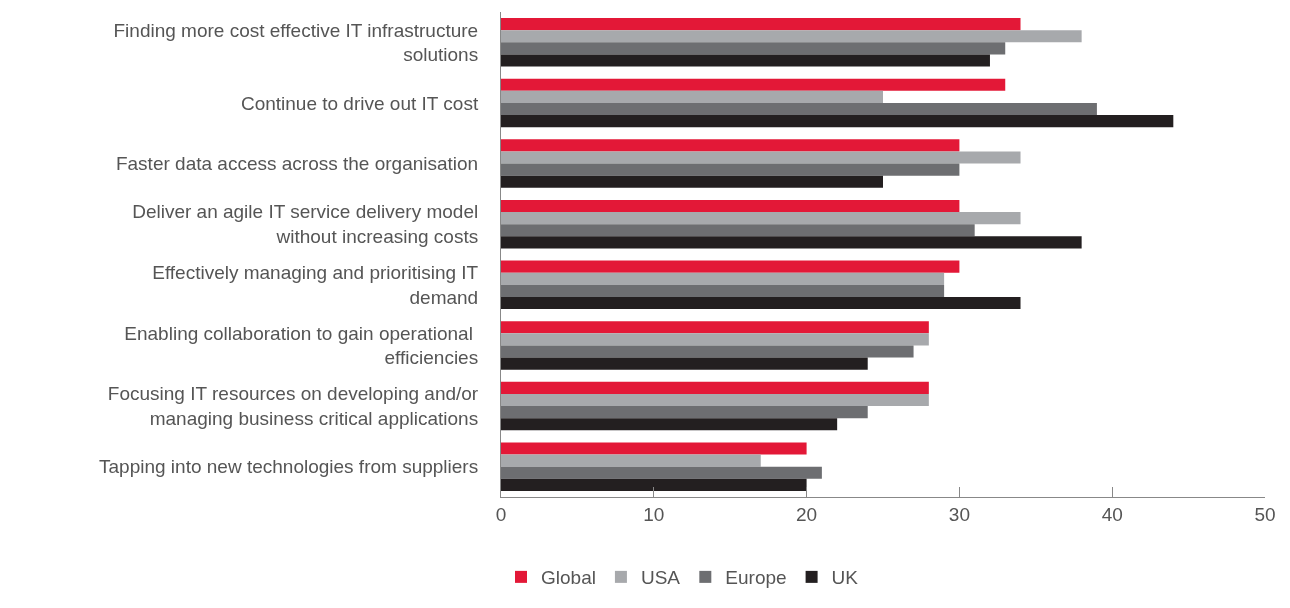 The width and height of the screenshot is (1290, 608). I want to click on x-tick-label: 0, so click(501, 514).